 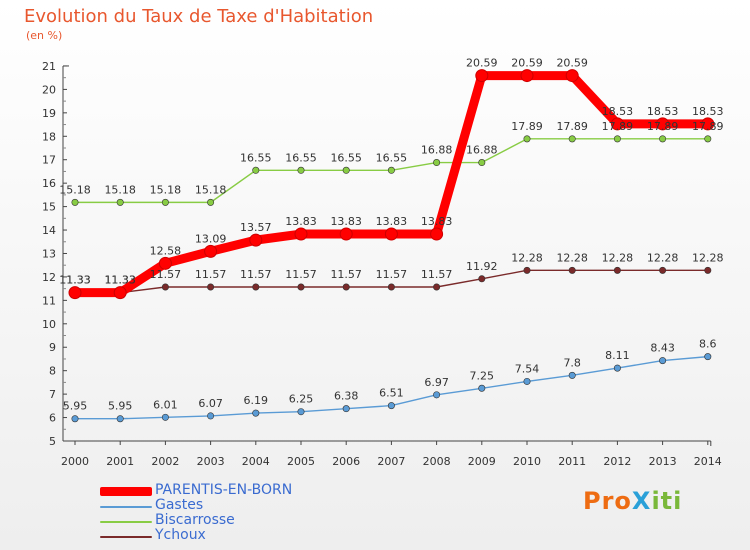 I want to click on data-label: 6.07, so click(x=210, y=403).